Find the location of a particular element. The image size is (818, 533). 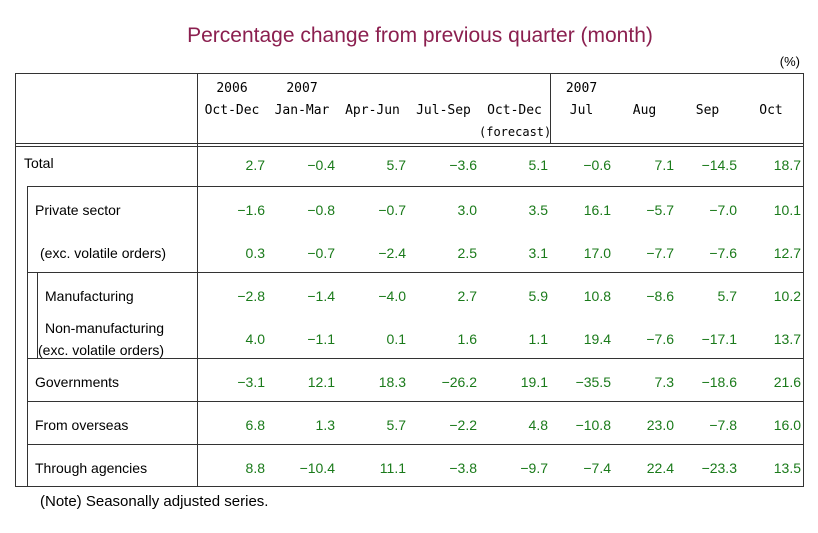

cell-value: −35.5 is located at coordinates (593, 382).